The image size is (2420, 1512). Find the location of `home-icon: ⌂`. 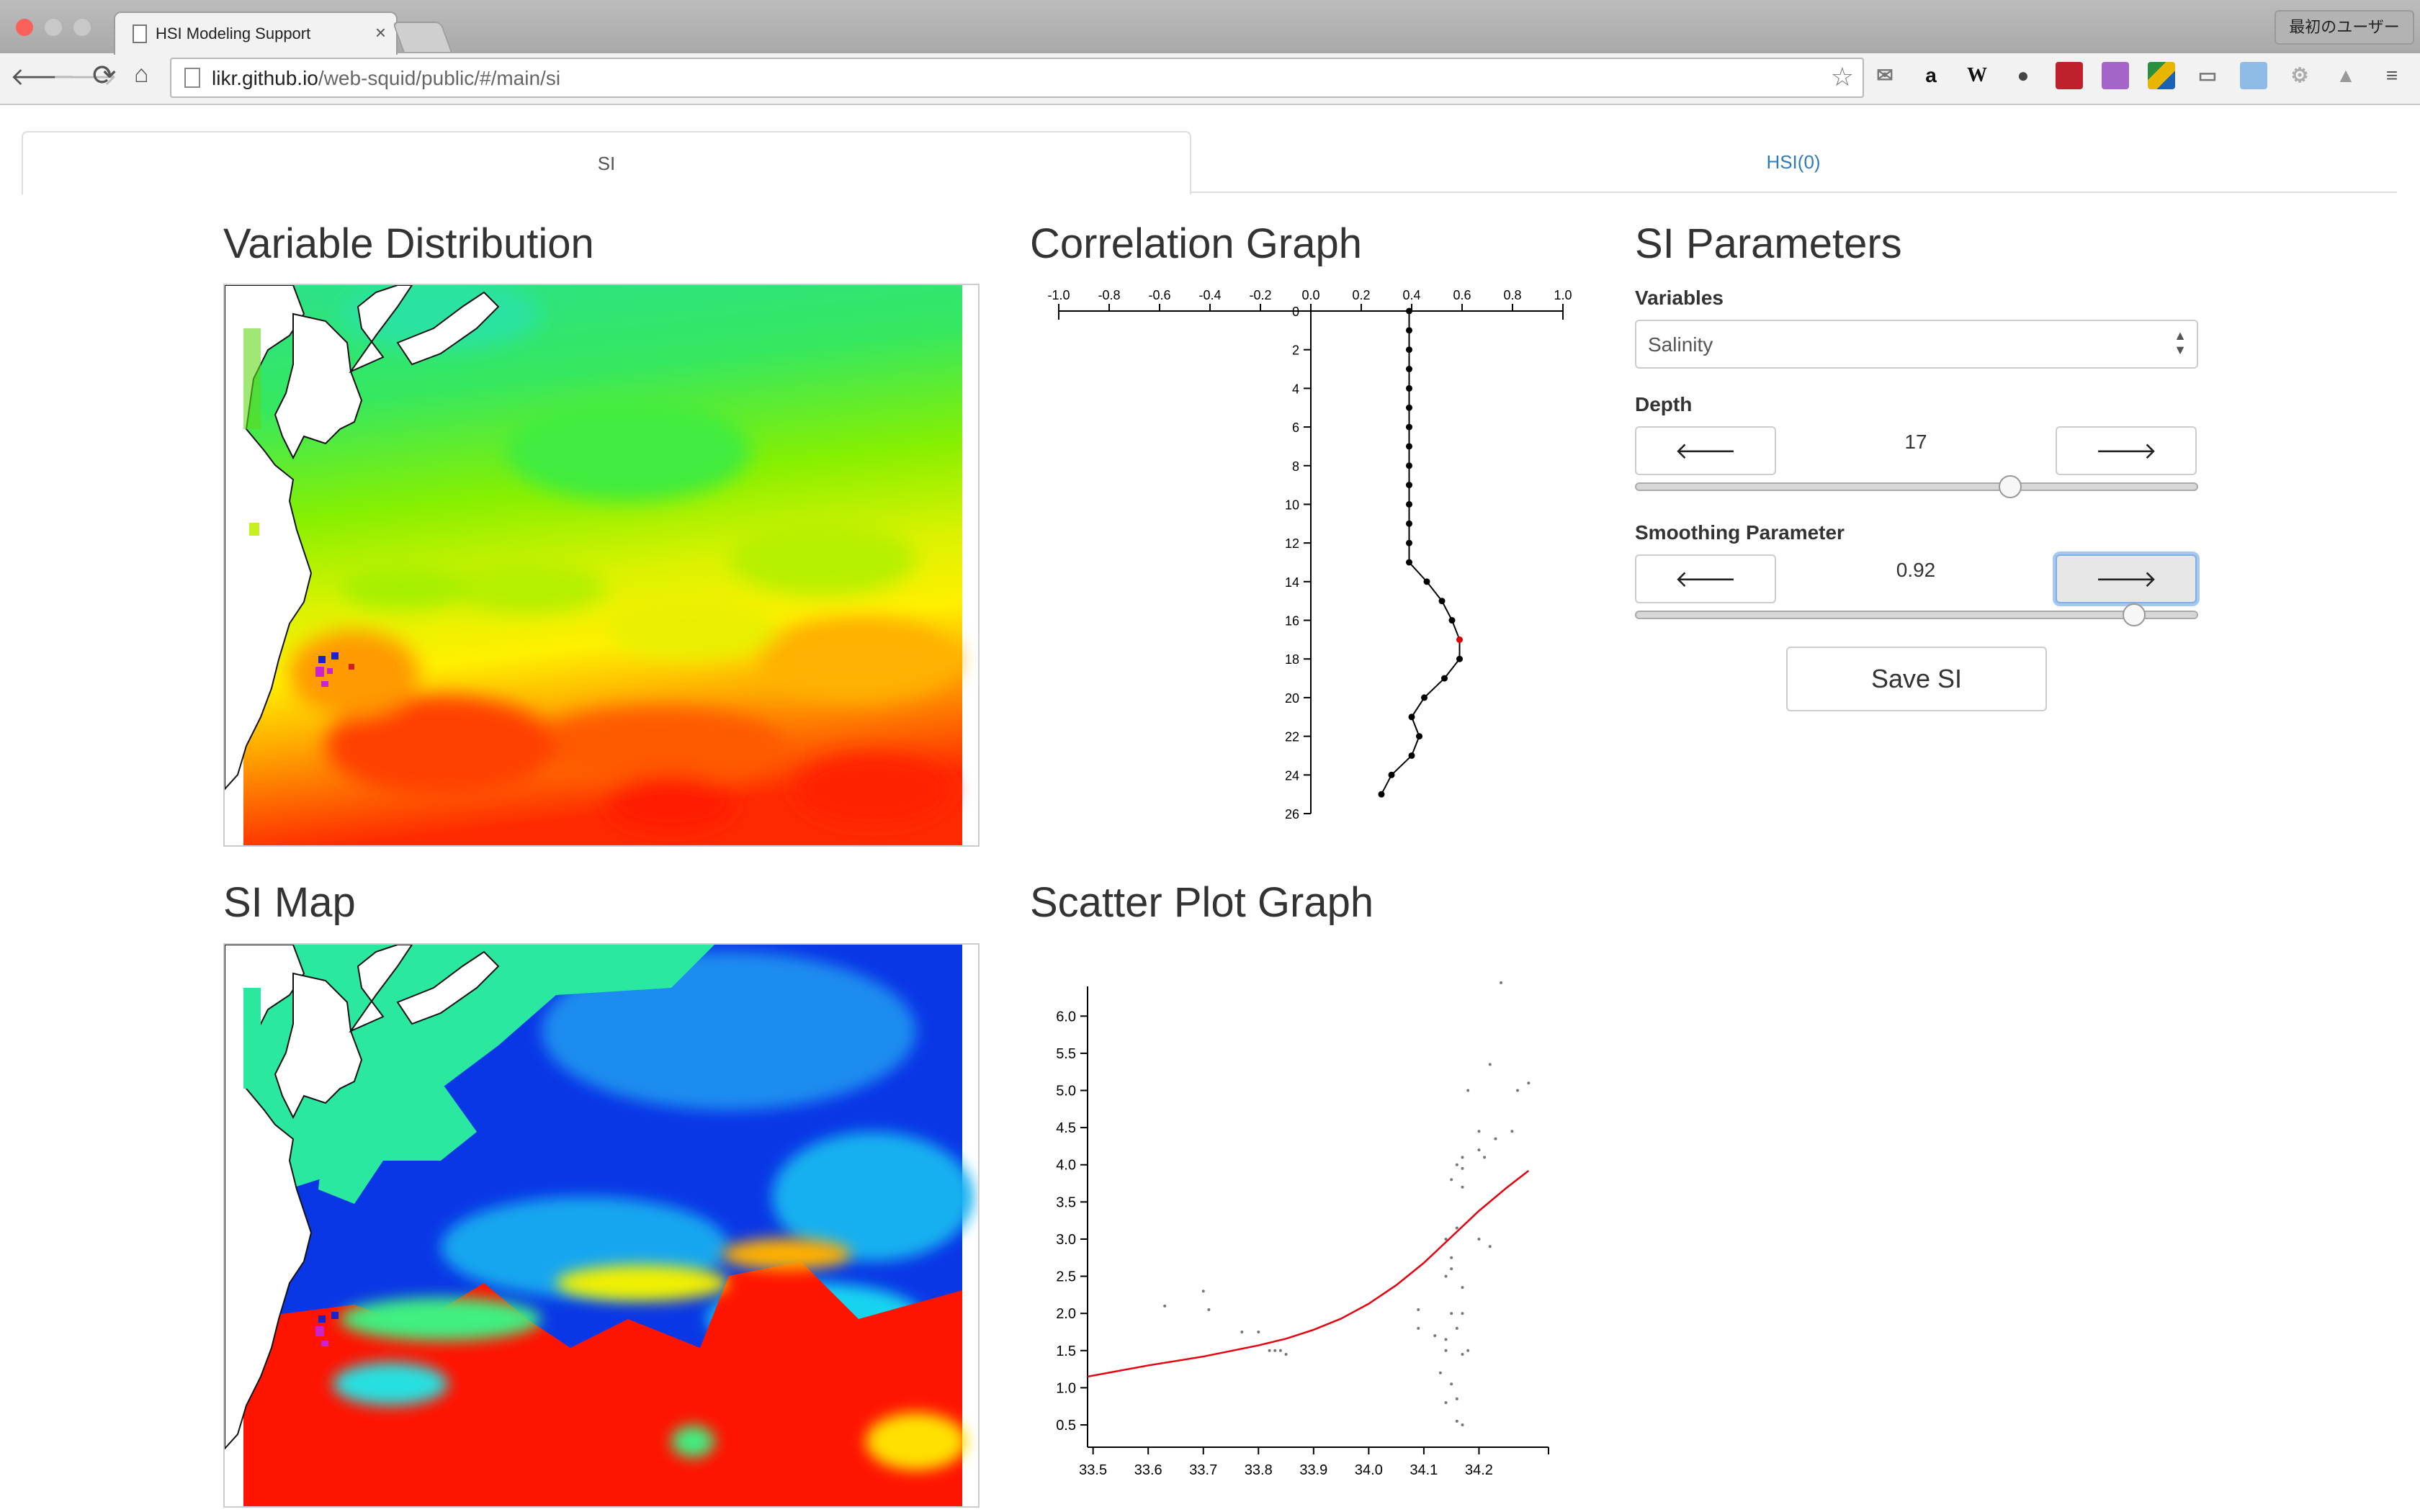

home-icon: ⌂ is located at coordinates (141, 74).